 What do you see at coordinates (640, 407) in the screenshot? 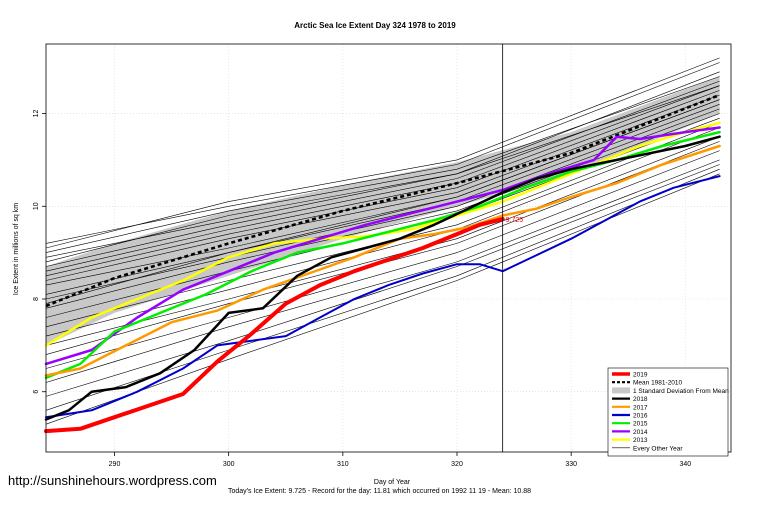
I see `legend-label: 2017` at bounding box center [640, 407].